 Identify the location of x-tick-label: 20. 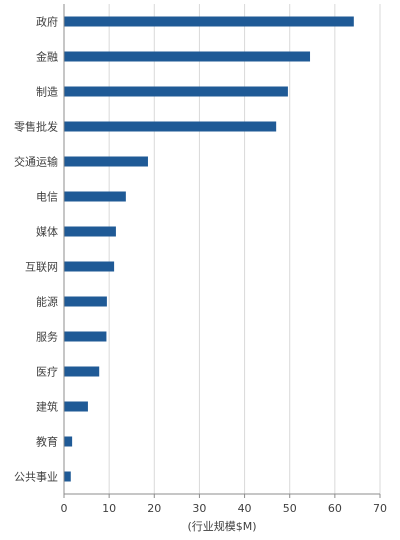
(154, 508).